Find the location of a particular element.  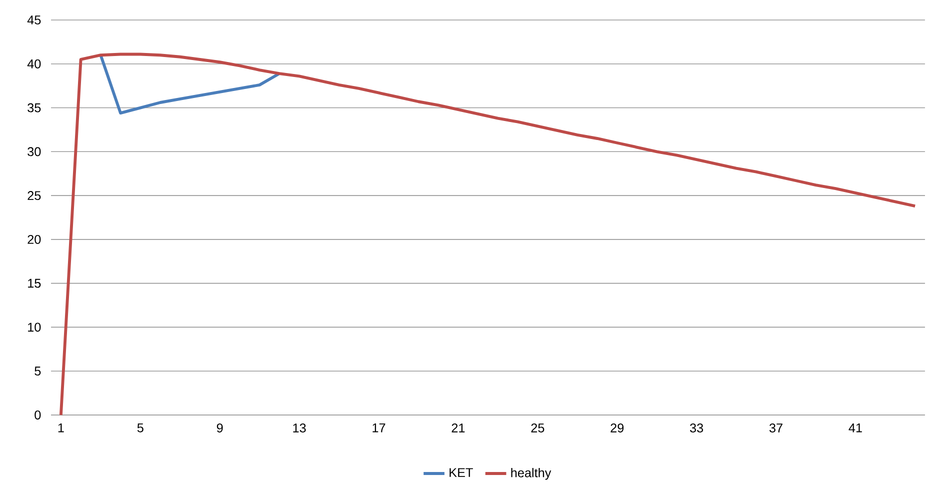

x-tick-label: 5 is located at coordinates (140, 427).